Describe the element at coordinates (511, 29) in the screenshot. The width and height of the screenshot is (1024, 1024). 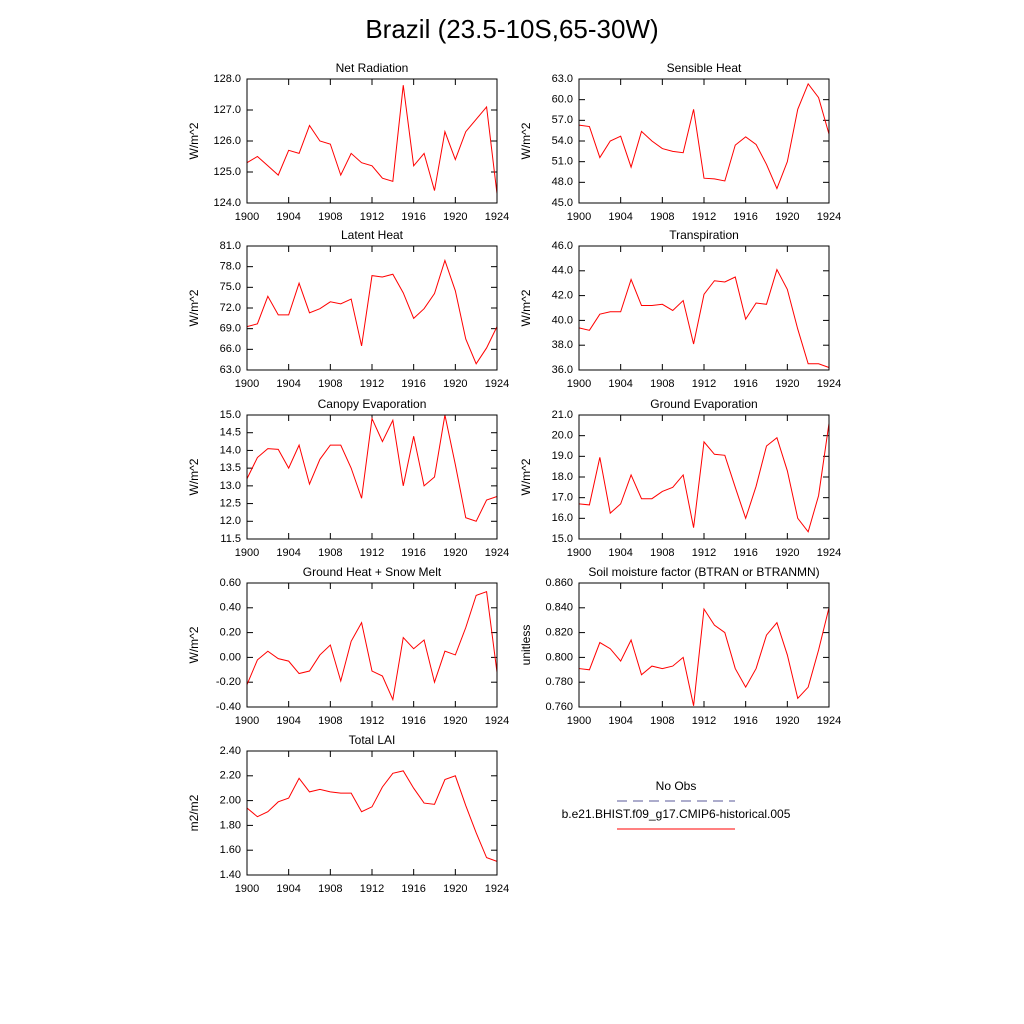
I see `figure-title: Brazil (23.5-10S,65-30W)` at that location.